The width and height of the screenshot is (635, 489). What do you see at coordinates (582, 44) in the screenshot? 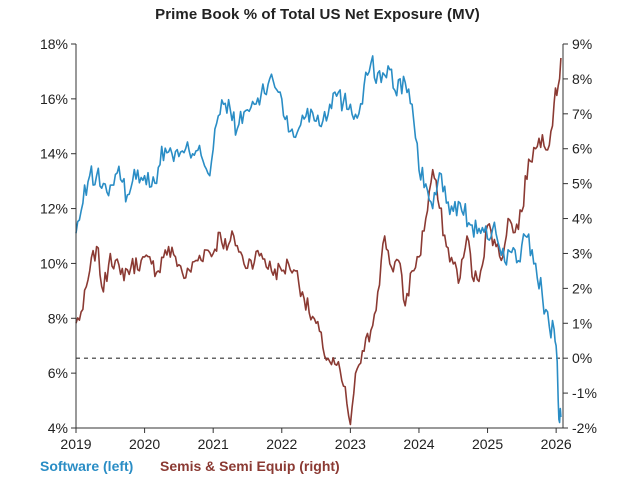
I see `y-right-tick-label: 9%` at bounding box center [582, 44].